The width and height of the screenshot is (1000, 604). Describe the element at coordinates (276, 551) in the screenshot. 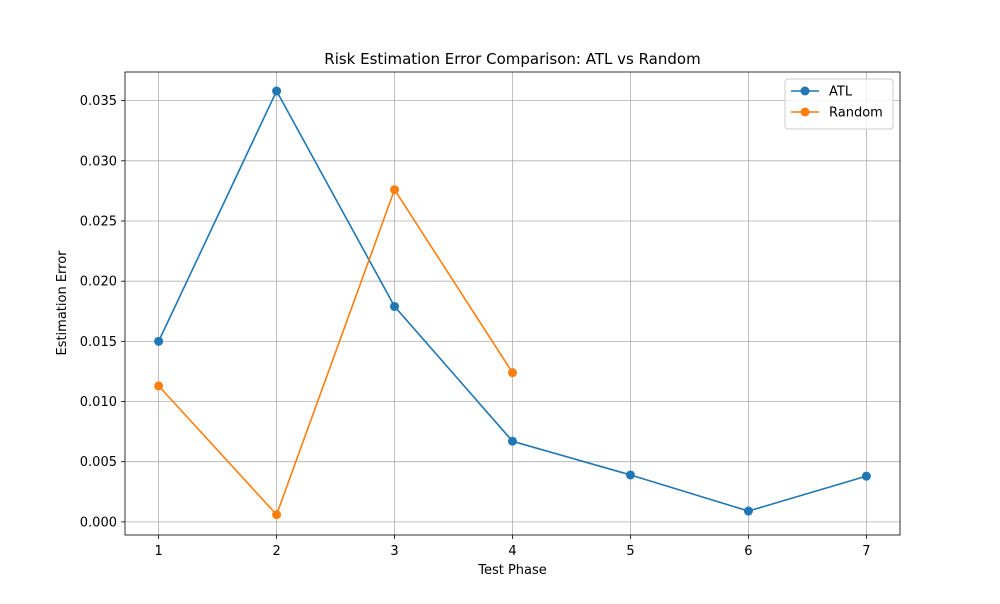

I see `x-tick-label: 2` at that location.